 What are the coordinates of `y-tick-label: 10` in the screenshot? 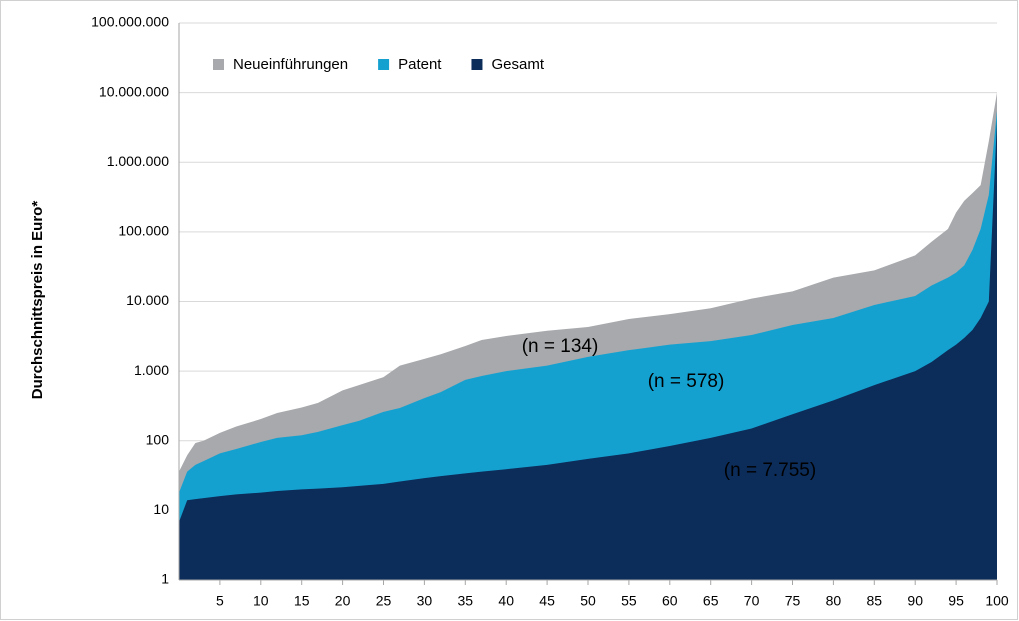 It's located at (161, 509).